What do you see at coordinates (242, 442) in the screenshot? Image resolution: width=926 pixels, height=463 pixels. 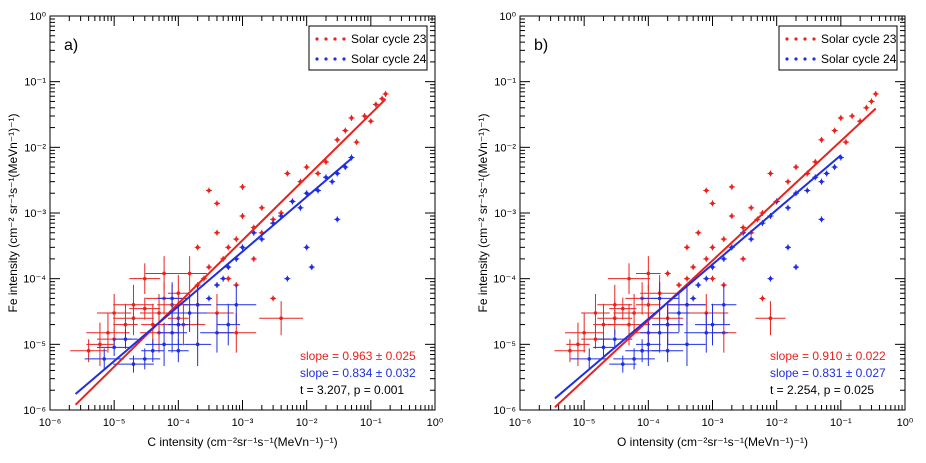 I see `x-axis-label: C intensity (cm⁻²sr⁻¹s⁻¹(MeVn⁻¹)⁻¹)` at bounding box center [242, 442].